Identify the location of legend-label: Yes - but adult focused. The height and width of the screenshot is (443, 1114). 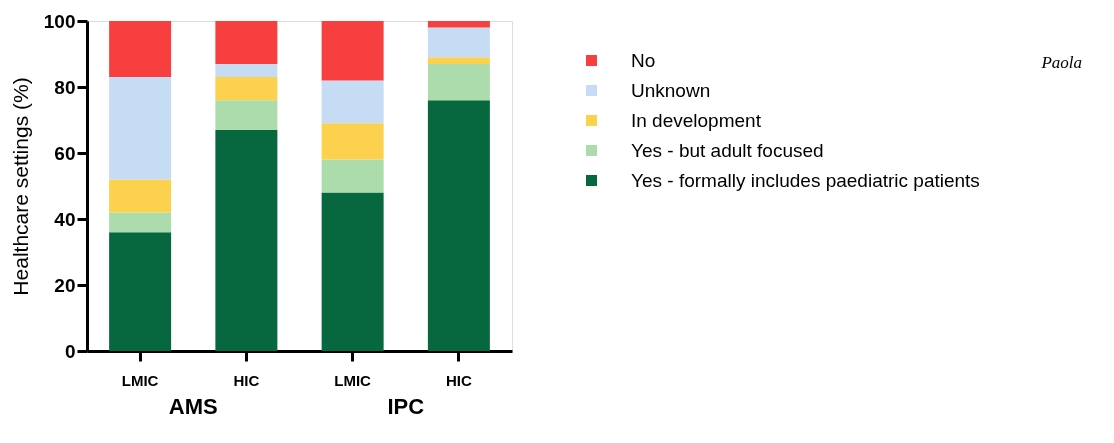
(727, 150).